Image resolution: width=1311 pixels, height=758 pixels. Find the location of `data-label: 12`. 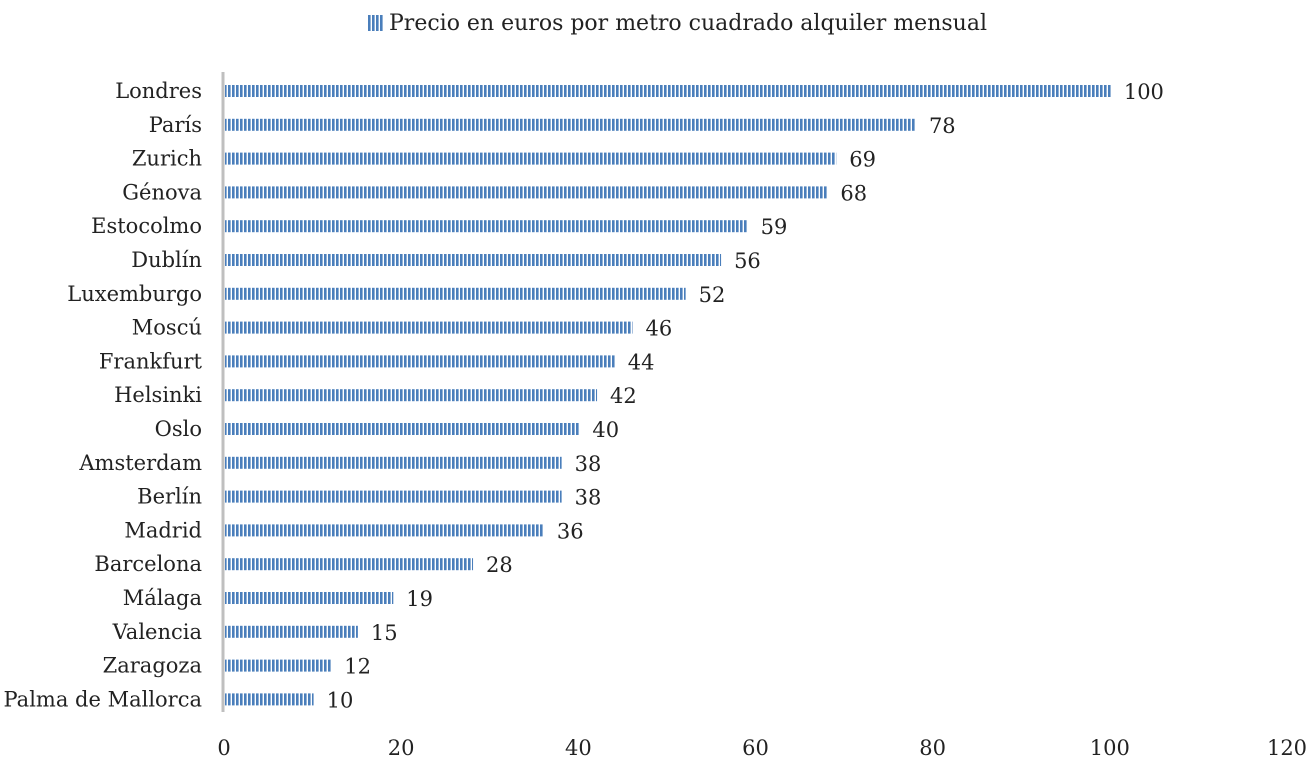

data-label: 12 is located at coordinates (357, 667).